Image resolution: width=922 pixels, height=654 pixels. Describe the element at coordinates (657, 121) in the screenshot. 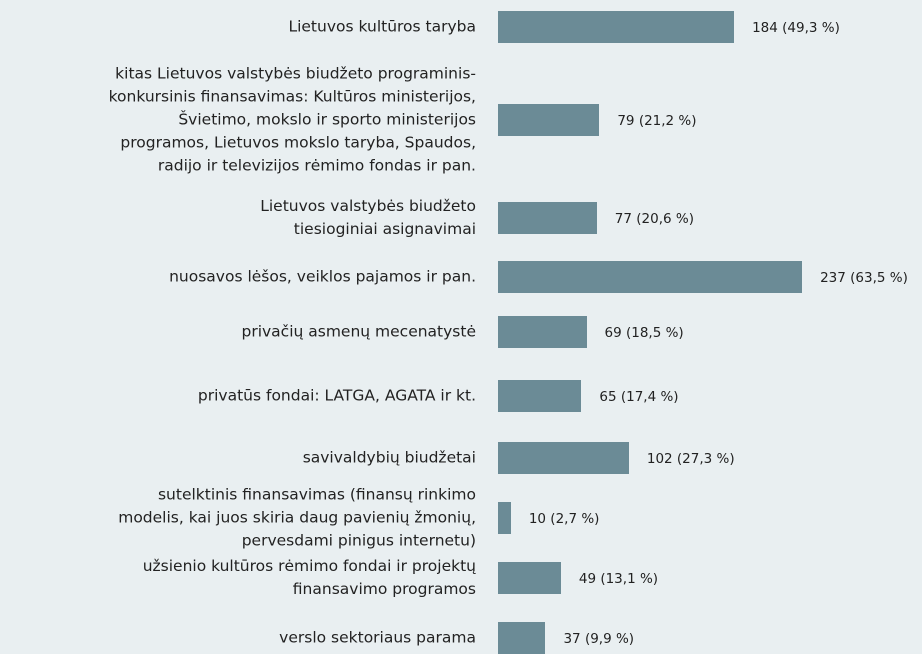

I see `value-label: 79 (21,2 %)` at that location.